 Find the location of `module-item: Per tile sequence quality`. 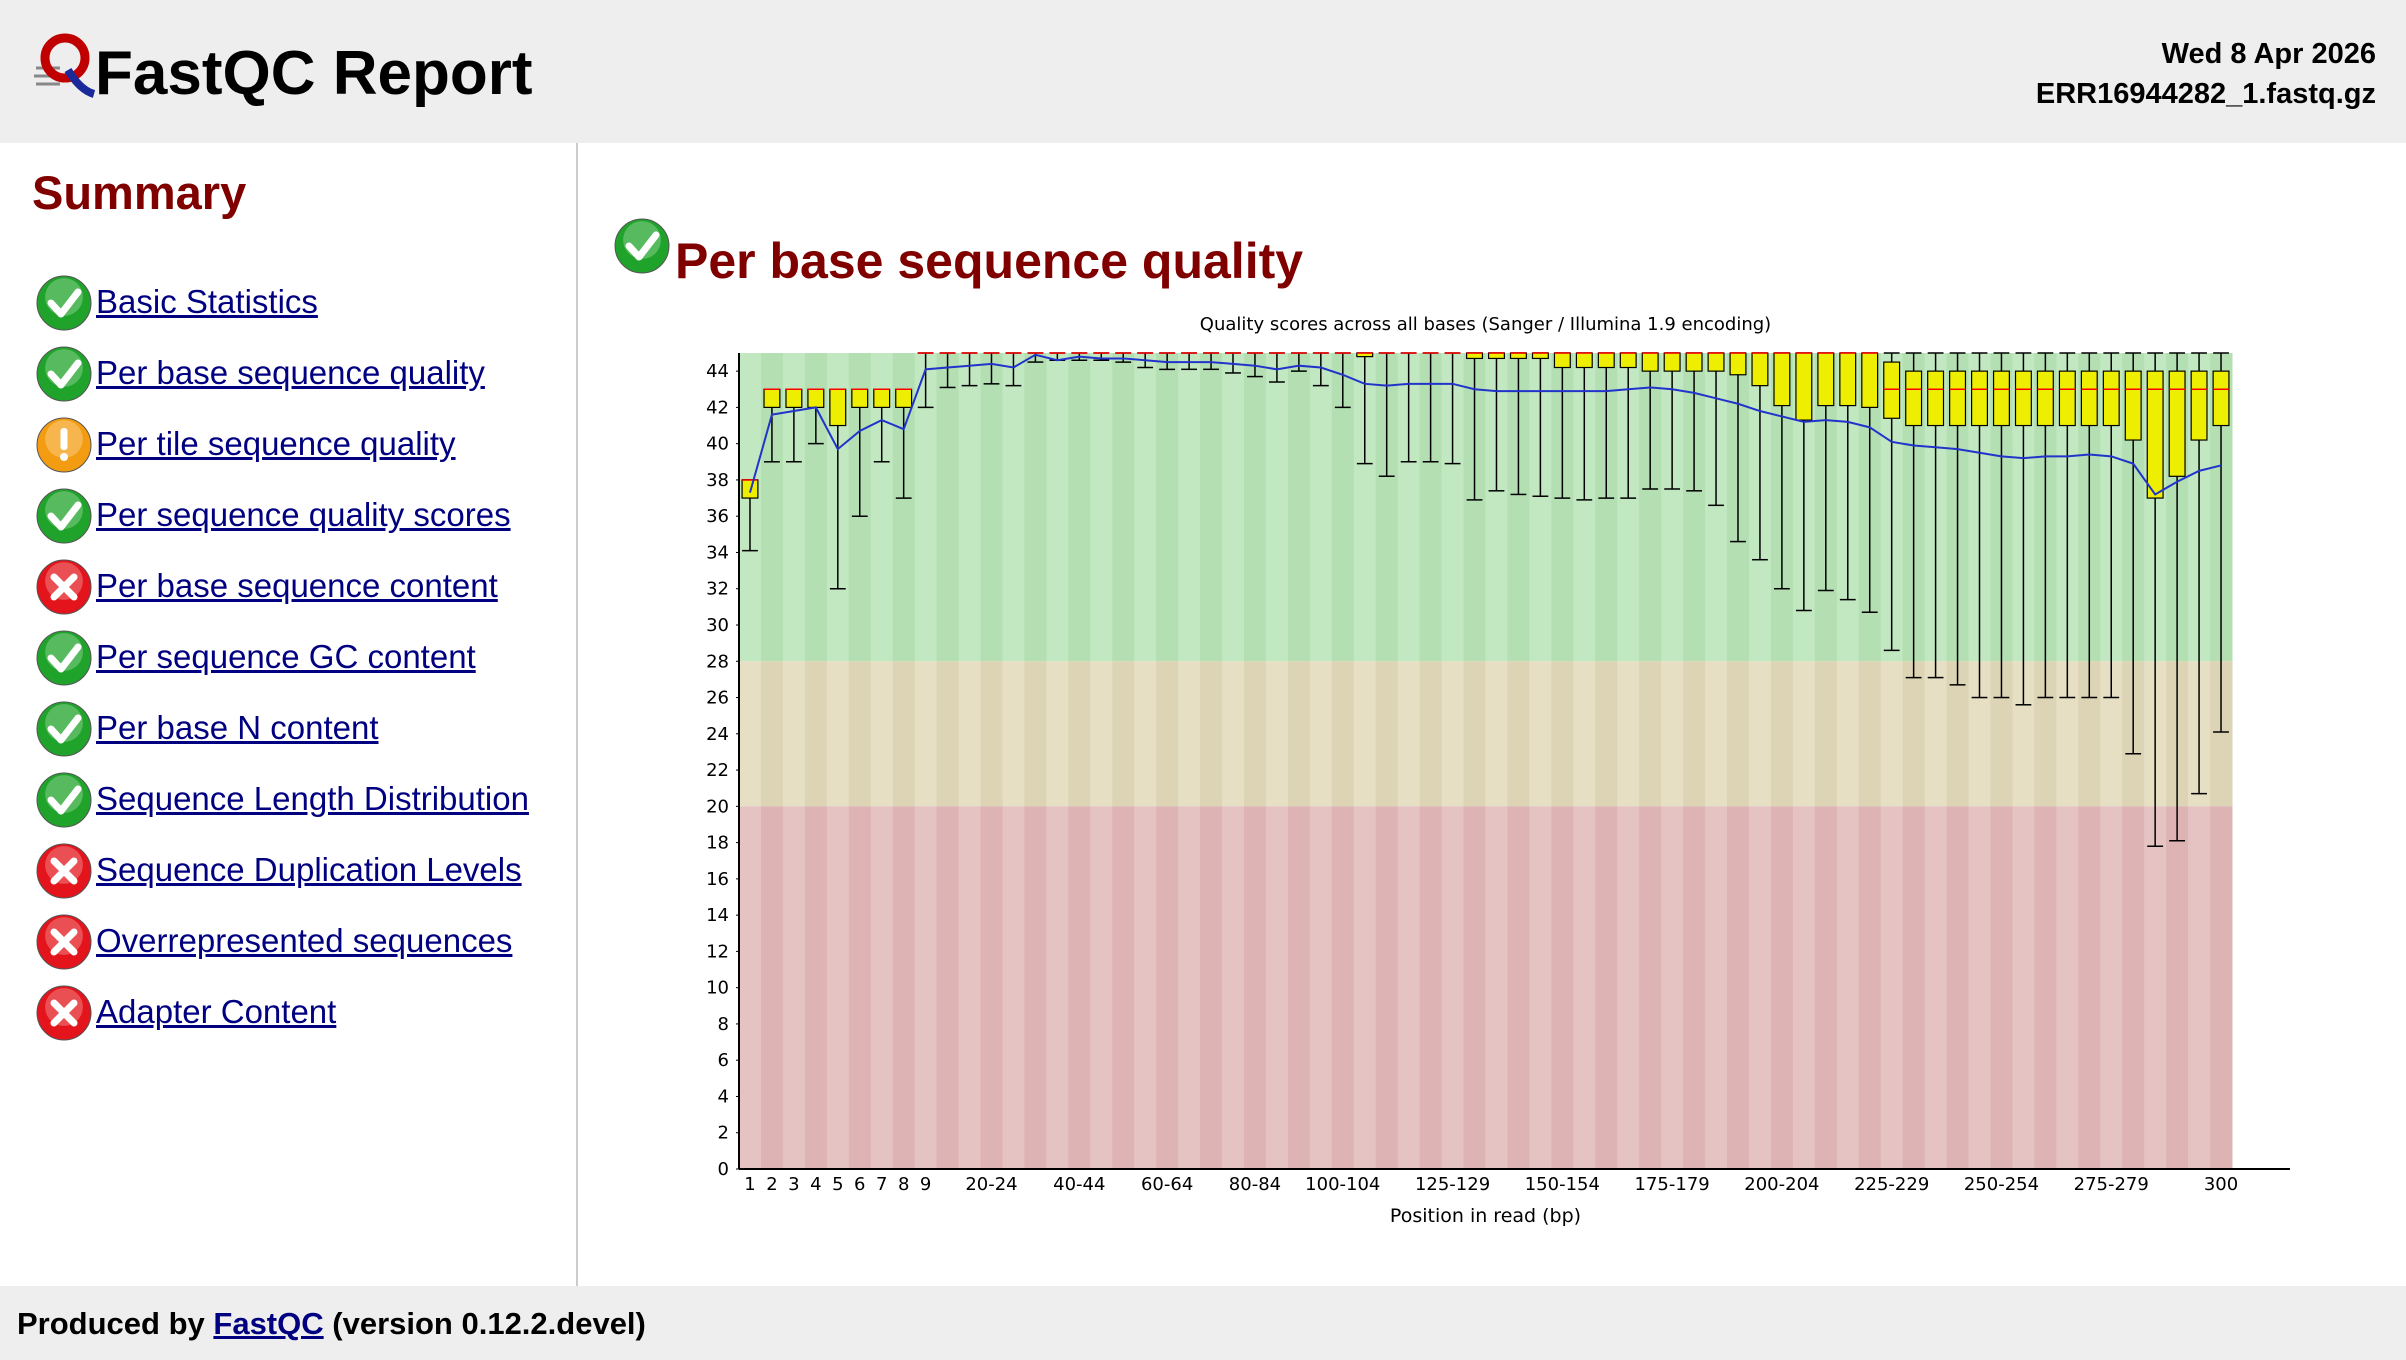

module-item: Per tile sequence quality is located at coordinates (304, 445).